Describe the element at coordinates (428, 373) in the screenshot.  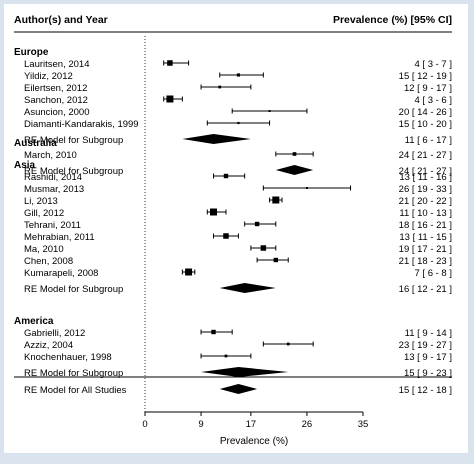
I see `subgroup-estimate-text: 15 [ 9 - 23 ]` at that location.